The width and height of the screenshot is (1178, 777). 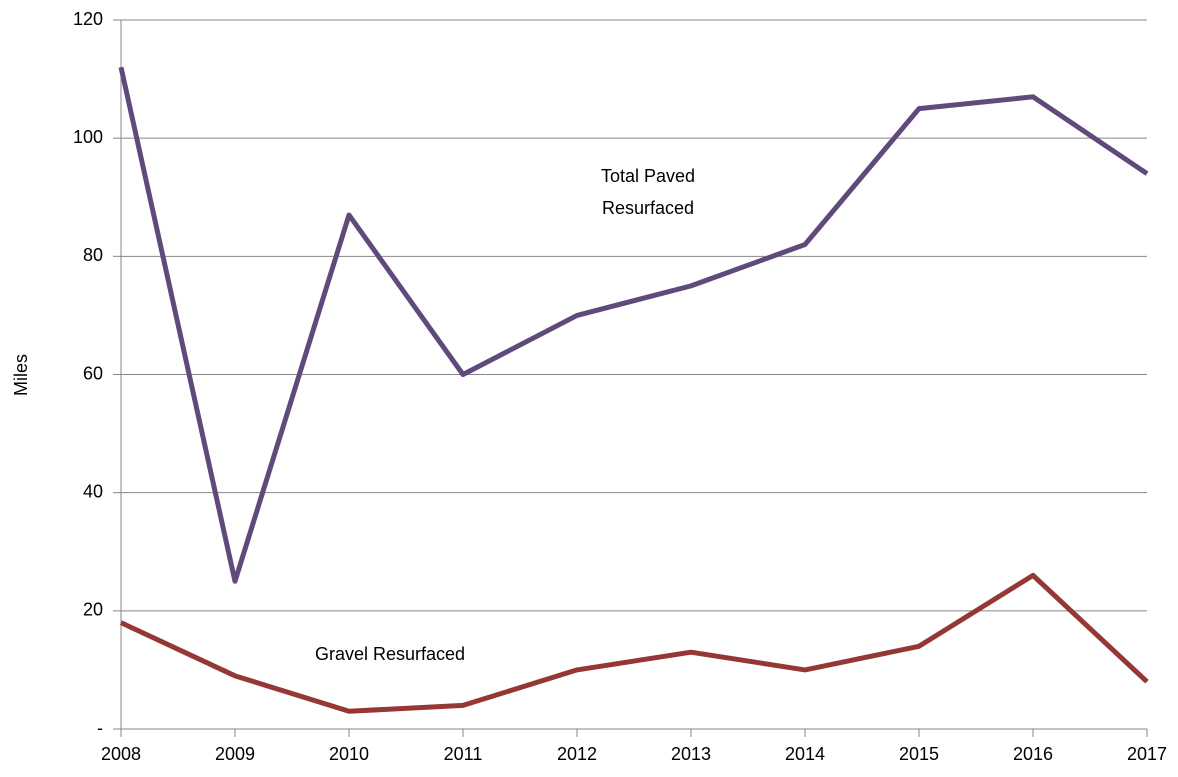 I want to click on x-tick-label: 2010, so click(x=349, y=754).